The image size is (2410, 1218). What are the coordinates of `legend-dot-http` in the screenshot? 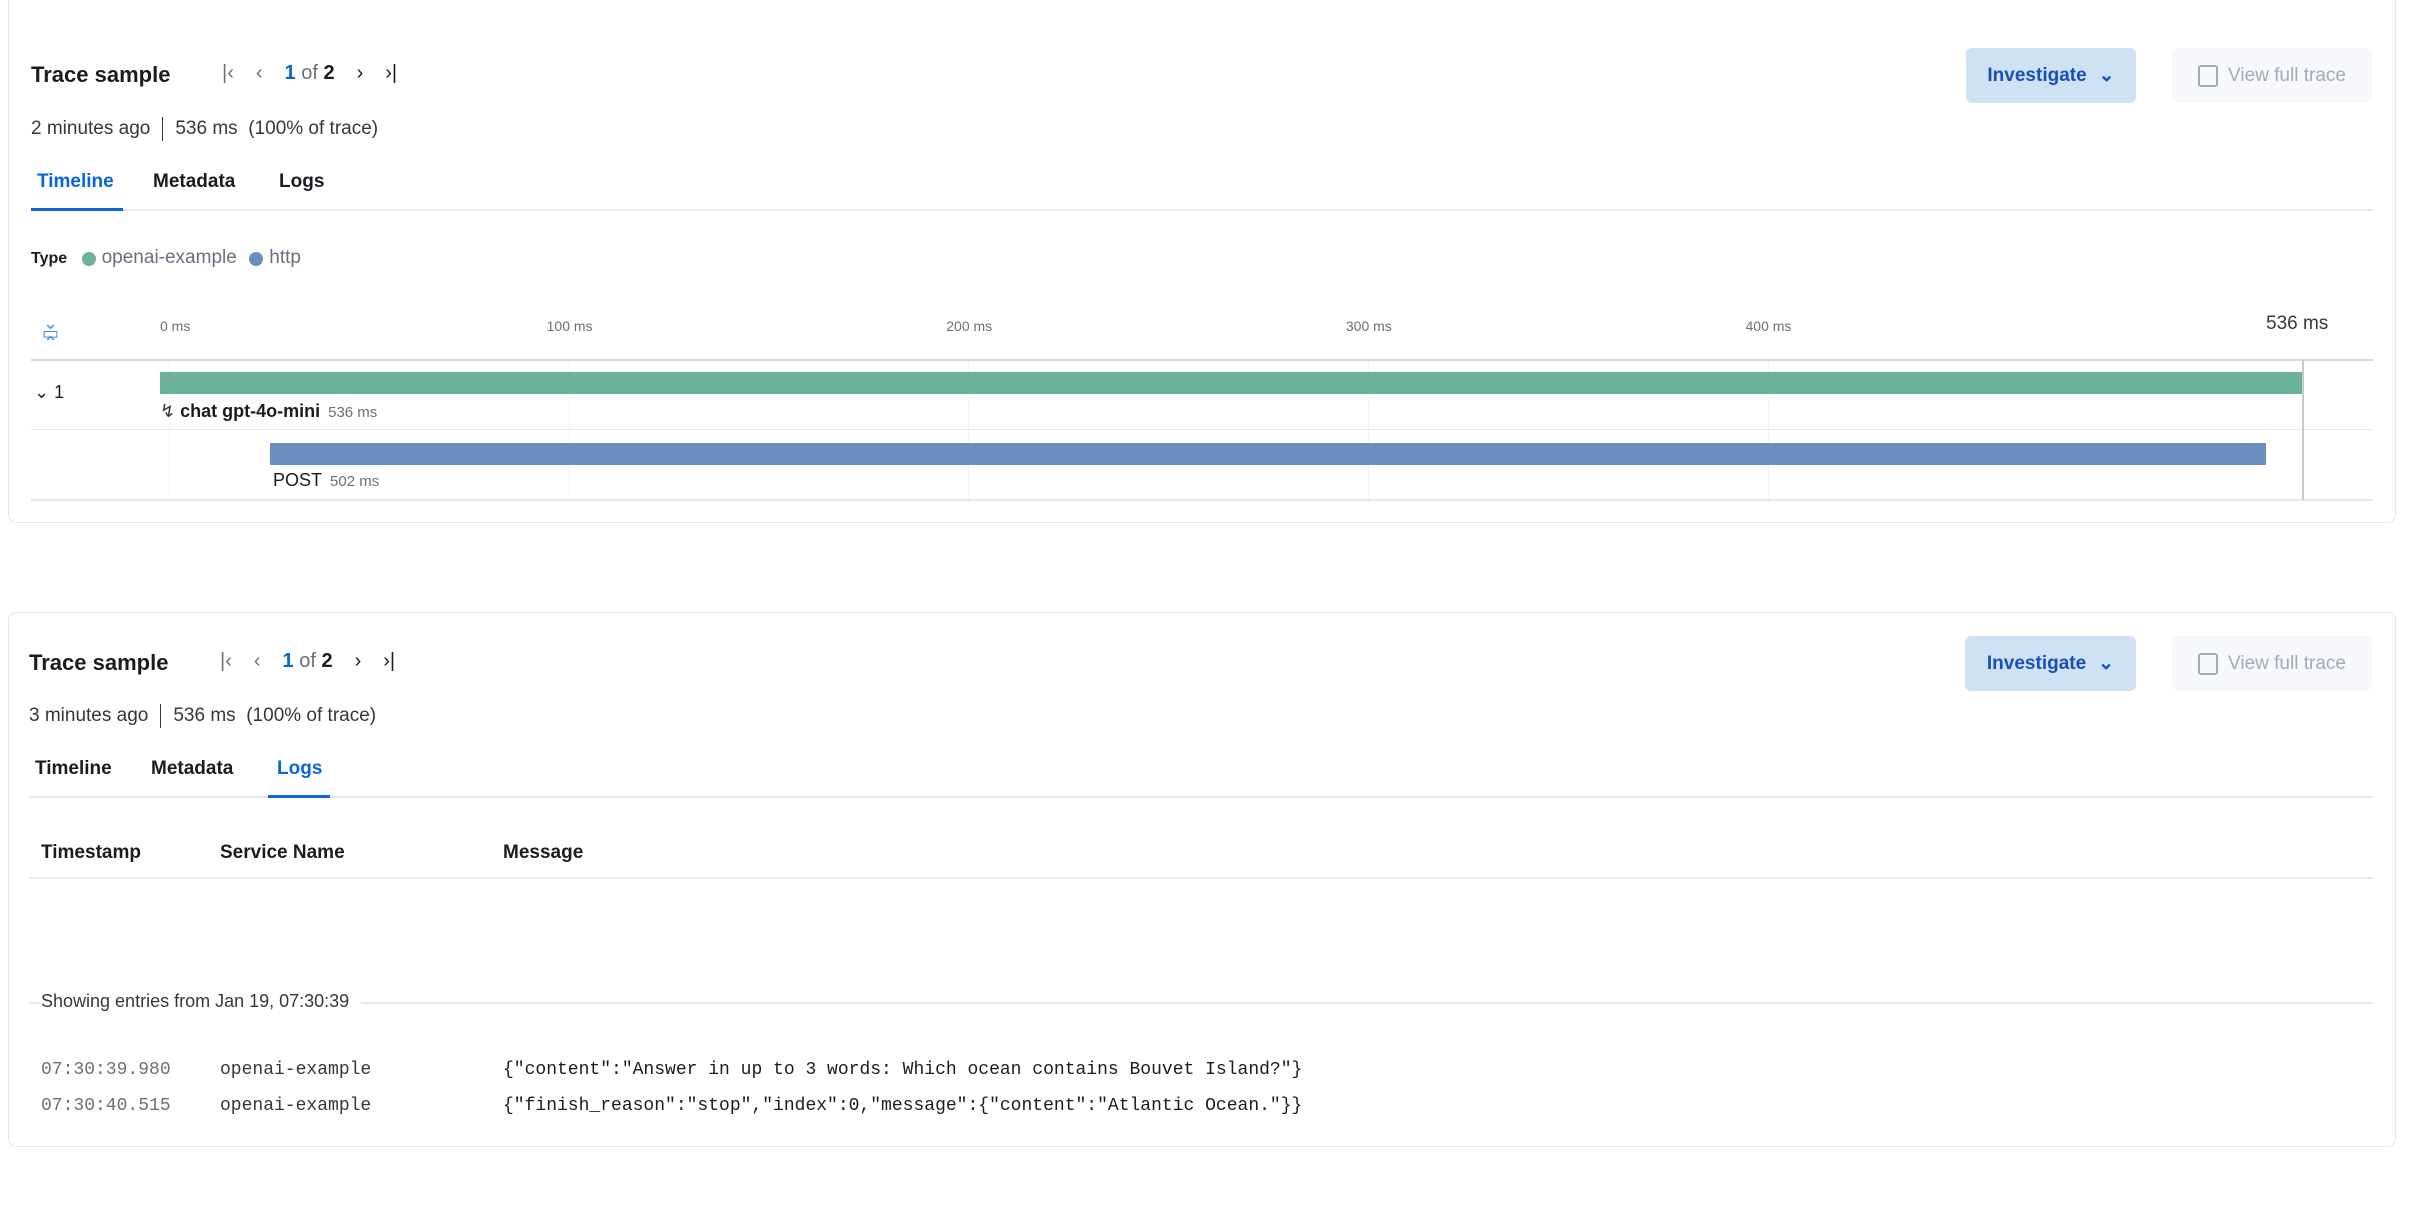 It's located at (256, 258).